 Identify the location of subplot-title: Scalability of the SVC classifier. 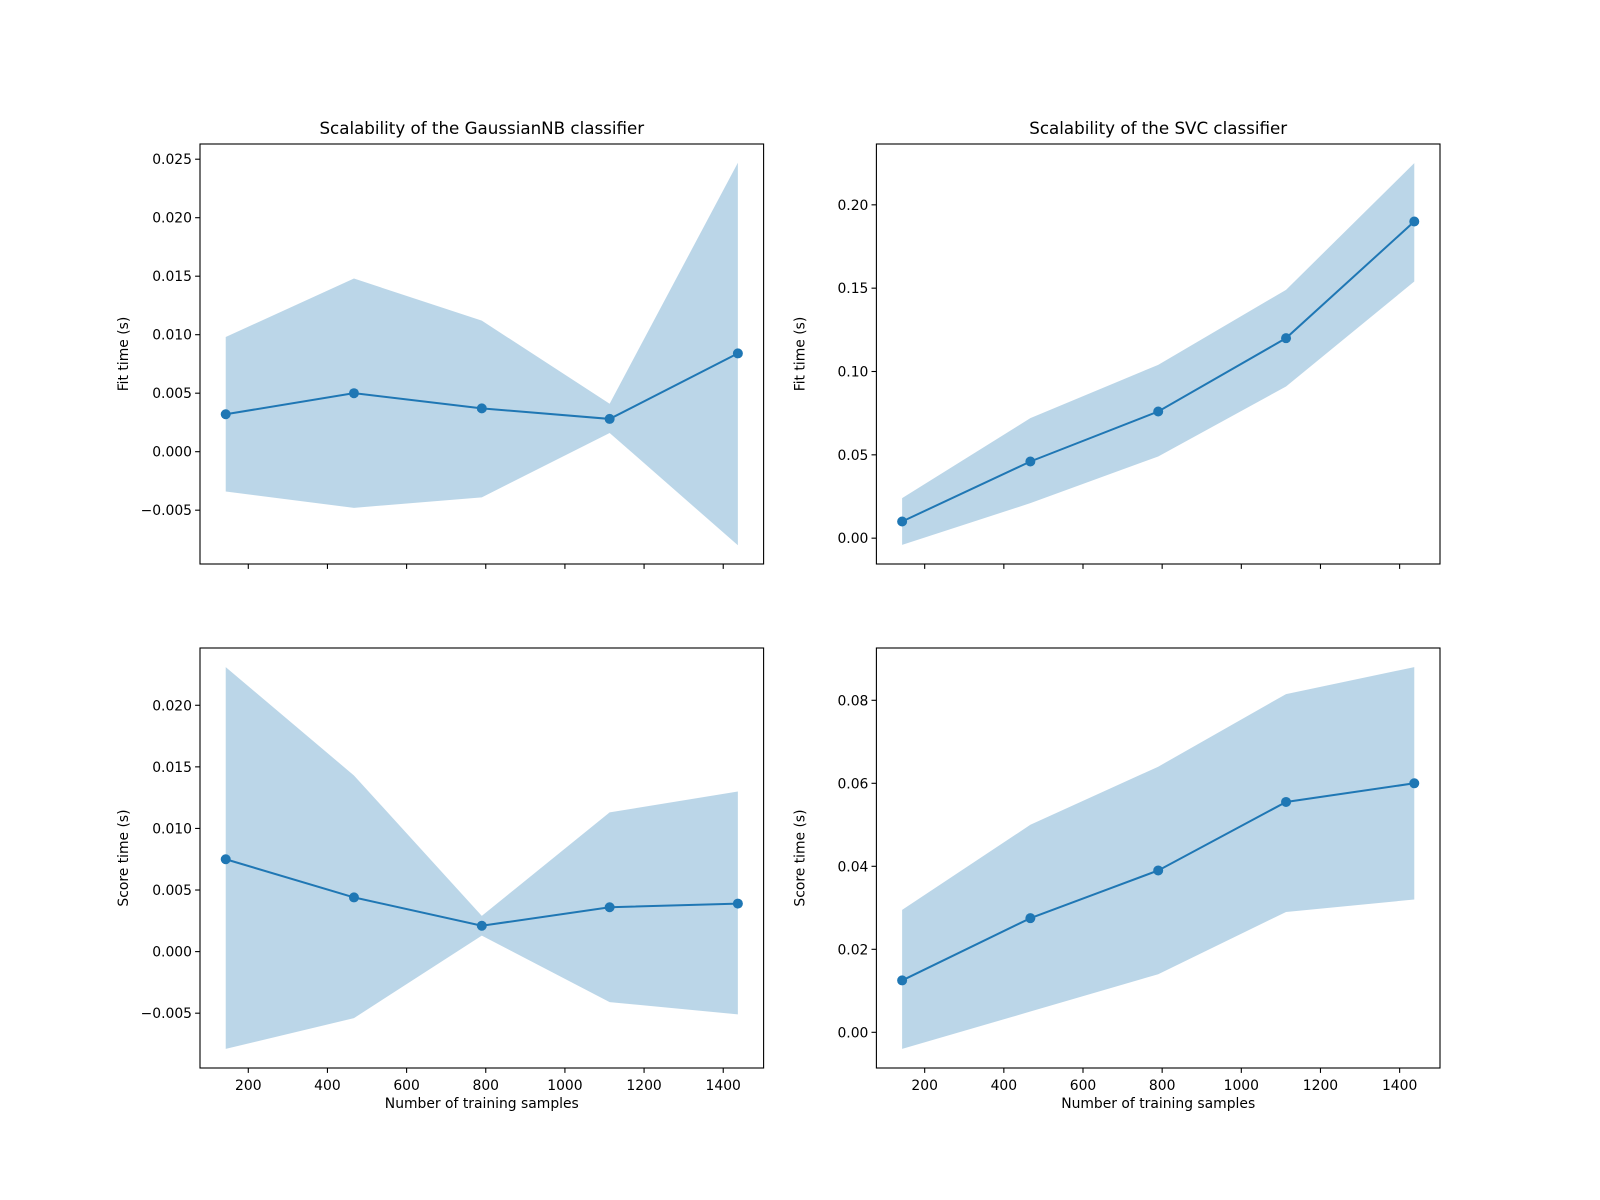
(1158, 128).